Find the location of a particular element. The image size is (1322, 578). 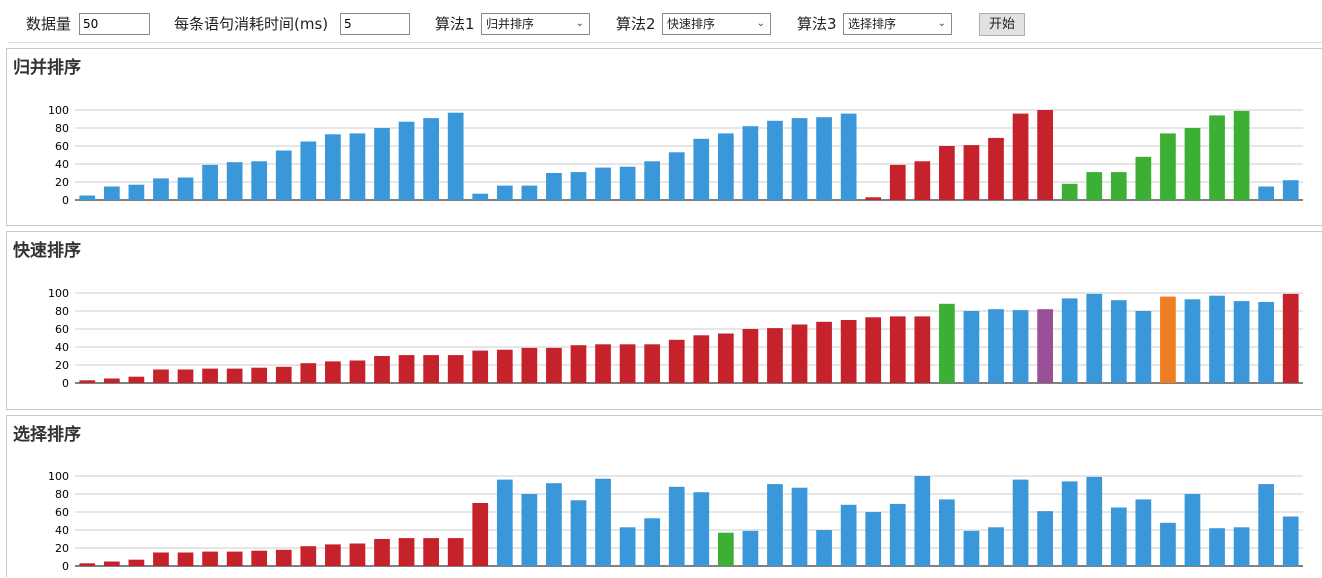

algo1-select-value: 归并排序 is located at coordinates (510, 24).